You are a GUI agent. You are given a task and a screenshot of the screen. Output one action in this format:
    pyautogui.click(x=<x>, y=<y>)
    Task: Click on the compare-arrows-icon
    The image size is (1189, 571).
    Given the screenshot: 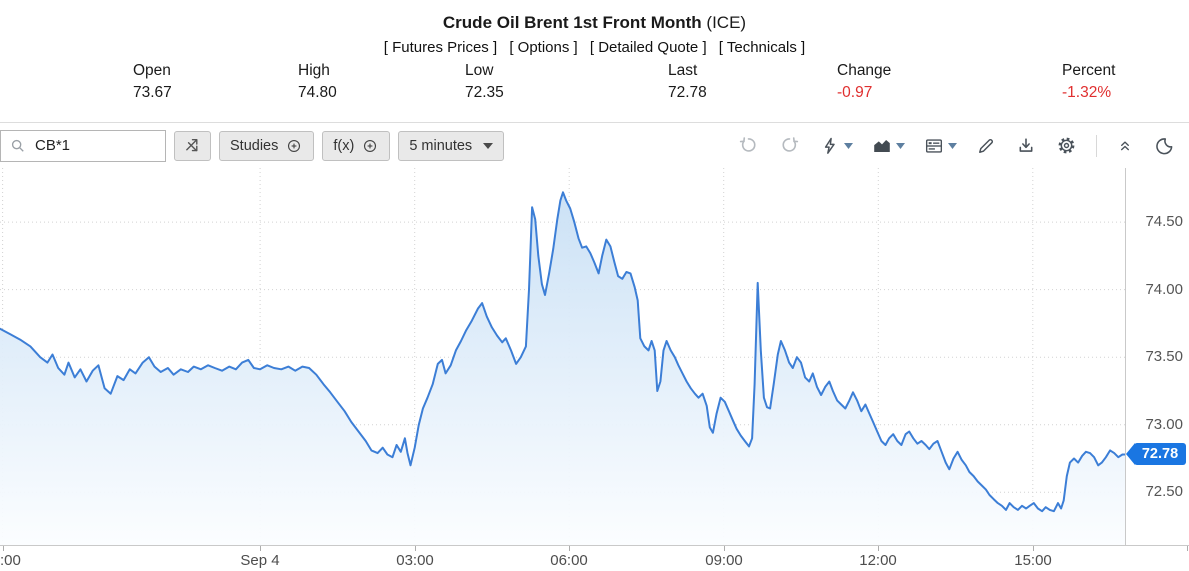 What is the action you would take?
    pyautogui.click(x=192, y=145)
    